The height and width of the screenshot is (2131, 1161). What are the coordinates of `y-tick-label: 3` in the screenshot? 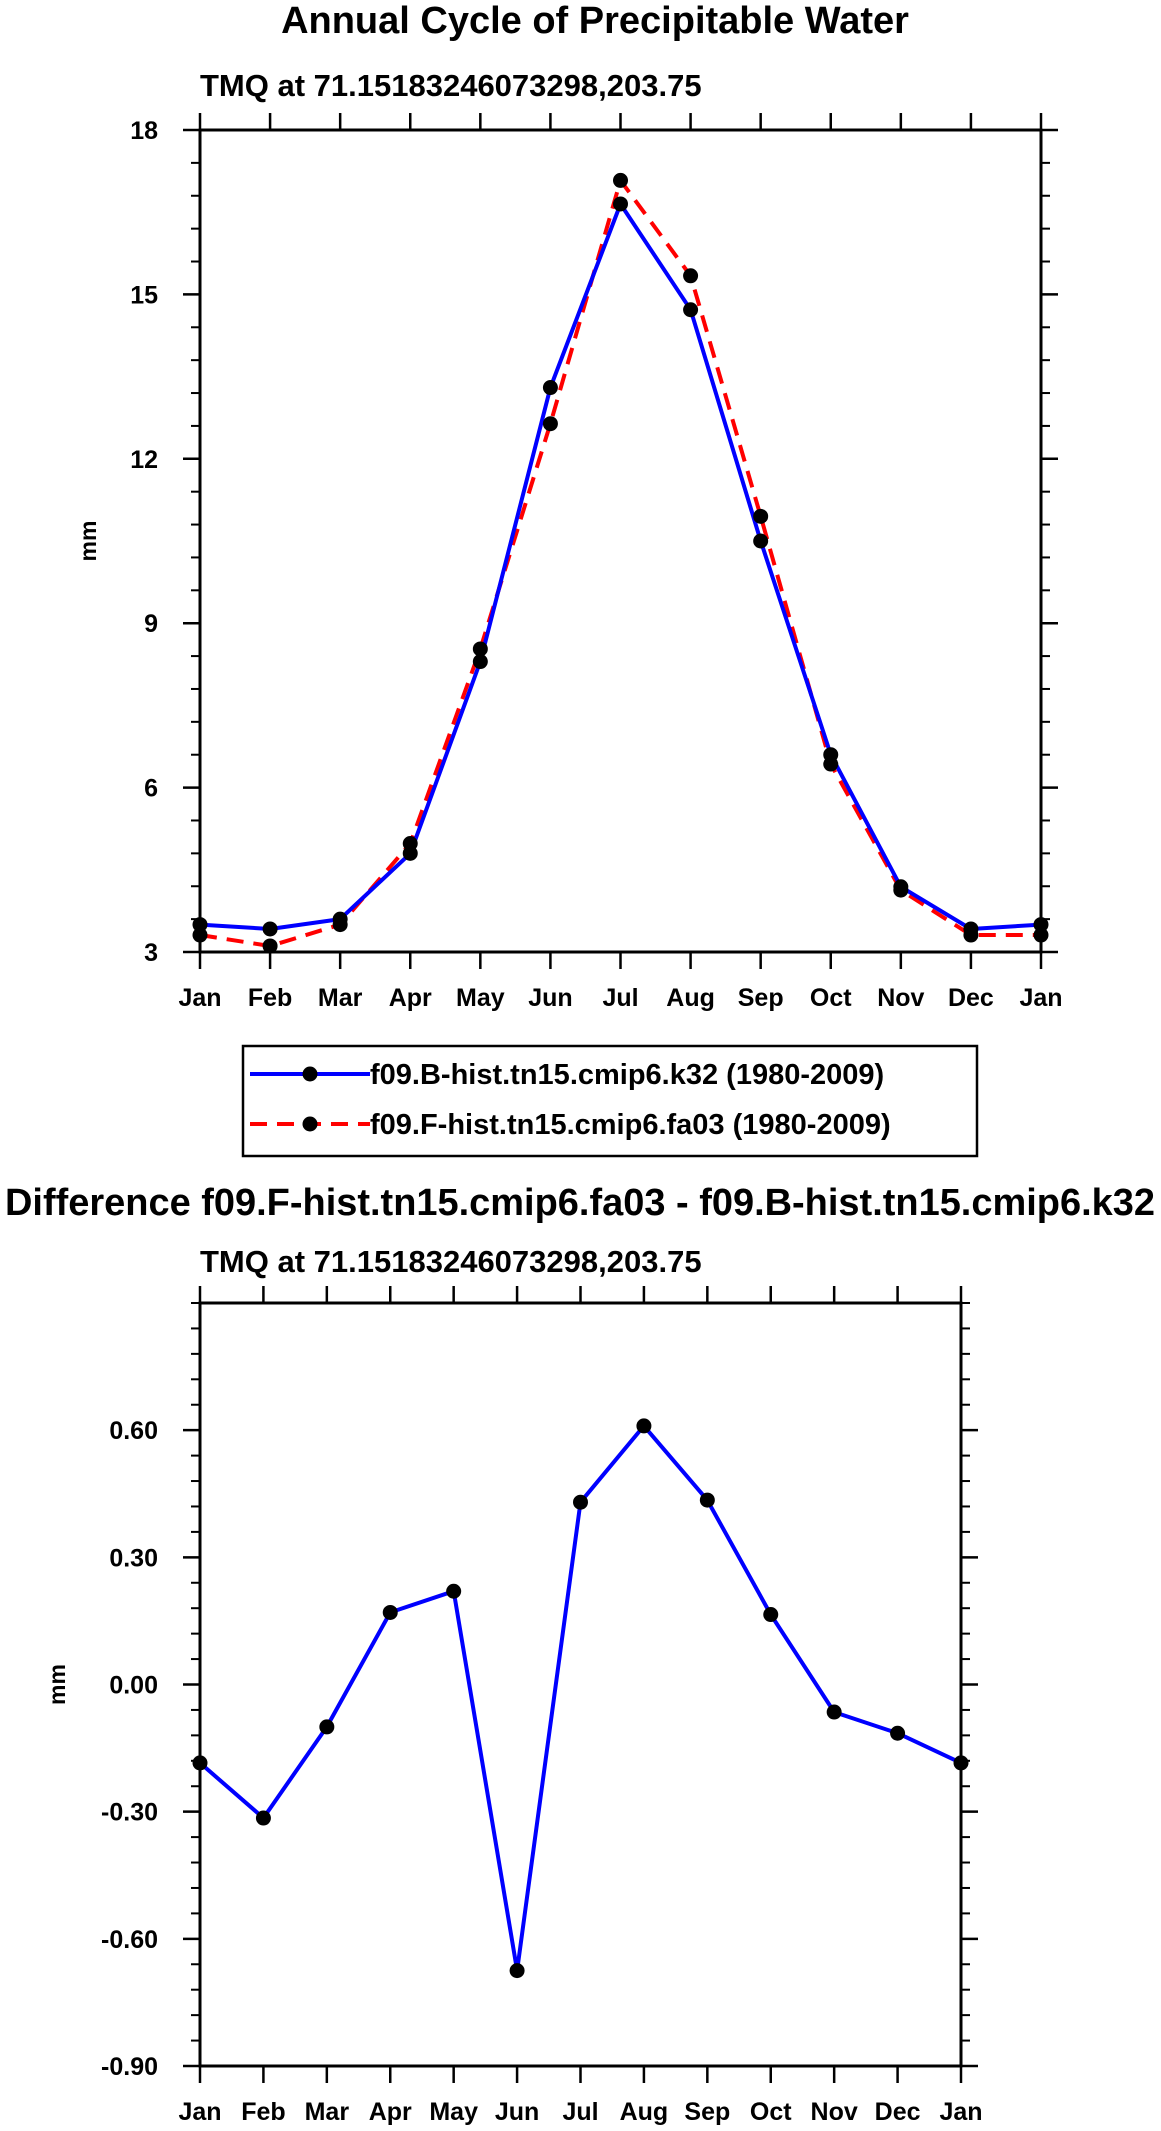 It's located at (151, 953).